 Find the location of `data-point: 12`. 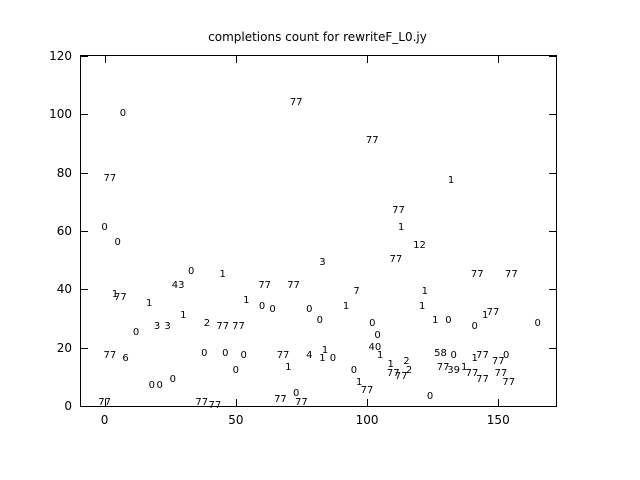

data-point: 12 is located at coordinates (419, 245).